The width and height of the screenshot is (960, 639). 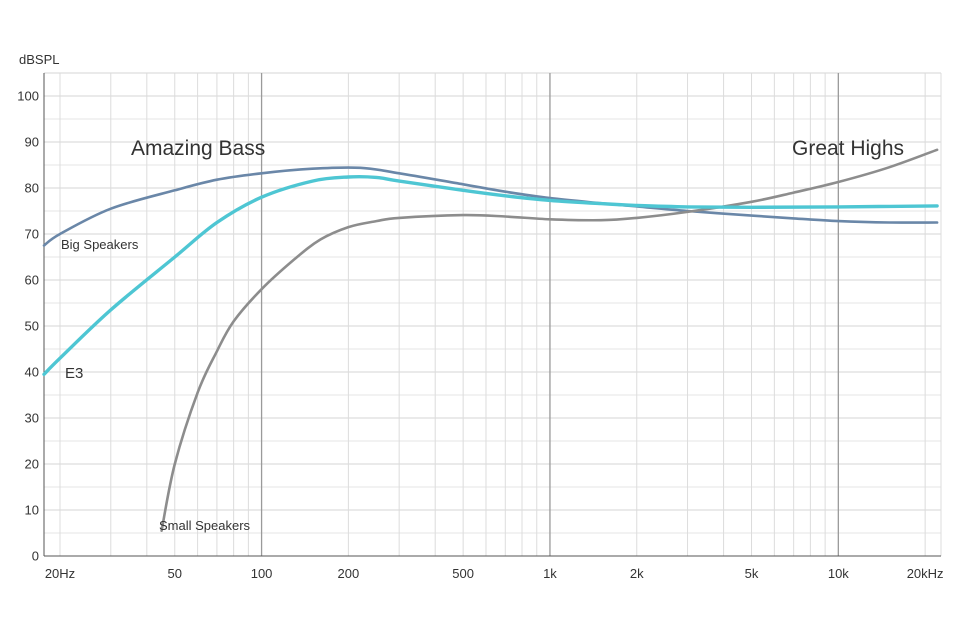 I want to click on y-tick-label: 90, so click(x=32, y=142).